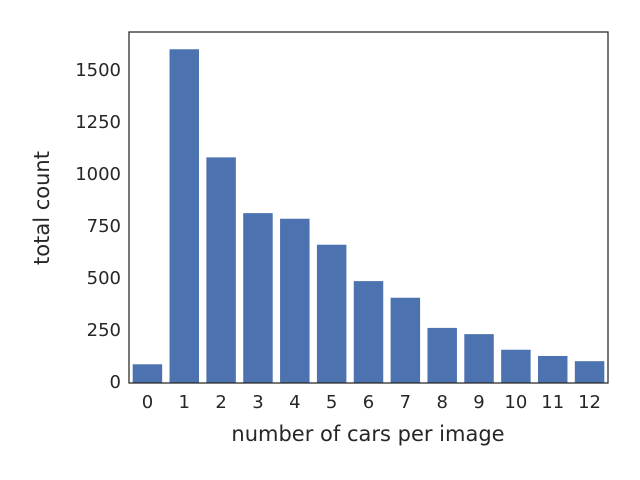 The image size is (640, 480). What do you see at coordinates (104, 330) in the screenshot?
I see `y-tick-label: 250` at bounding box center [104, 330].